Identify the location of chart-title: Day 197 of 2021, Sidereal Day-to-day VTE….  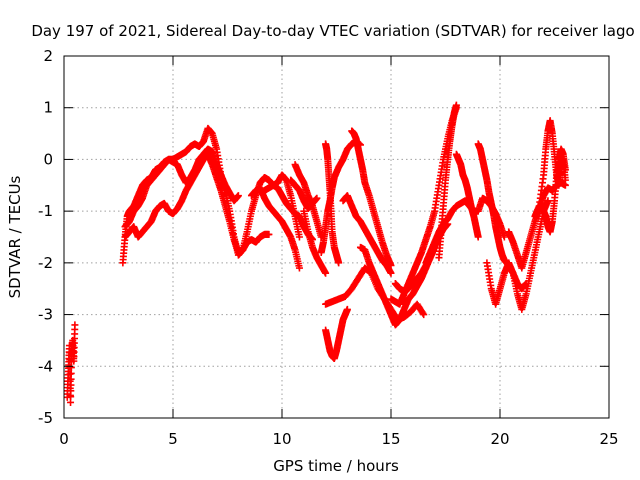
(332, 31).